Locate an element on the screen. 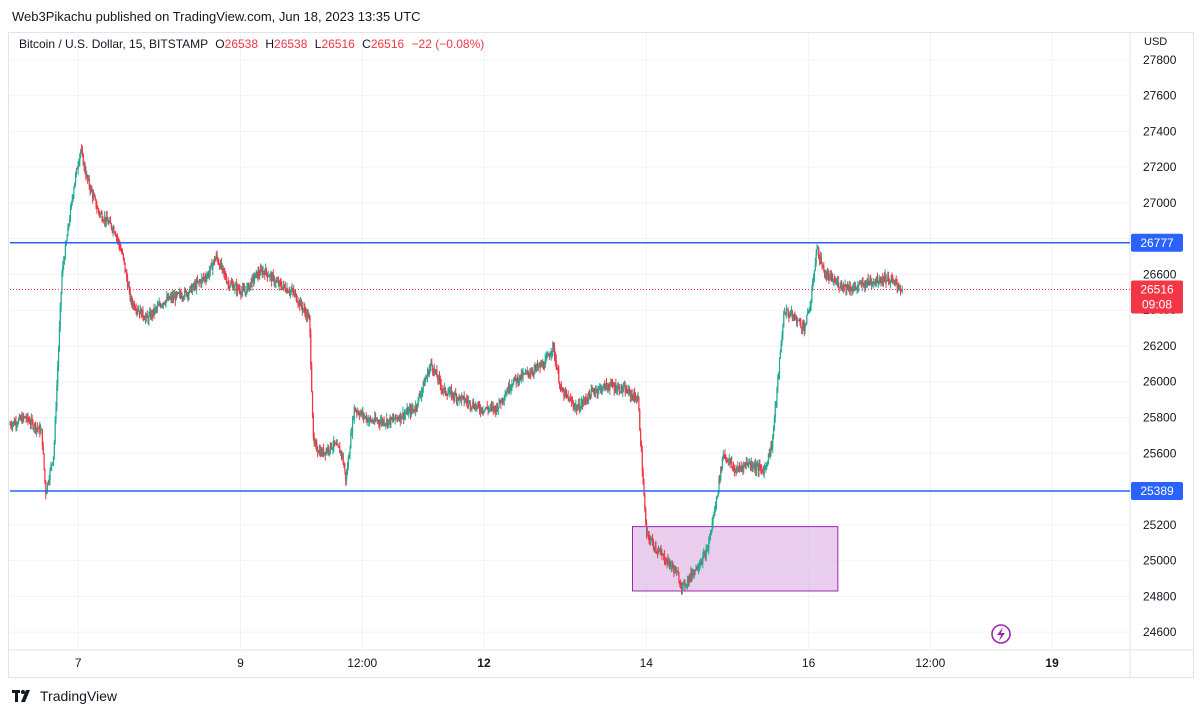 The height and width of the screenshot is (714, 1200). y-tick-label: 27800 is located at coordinates (1160, 60).